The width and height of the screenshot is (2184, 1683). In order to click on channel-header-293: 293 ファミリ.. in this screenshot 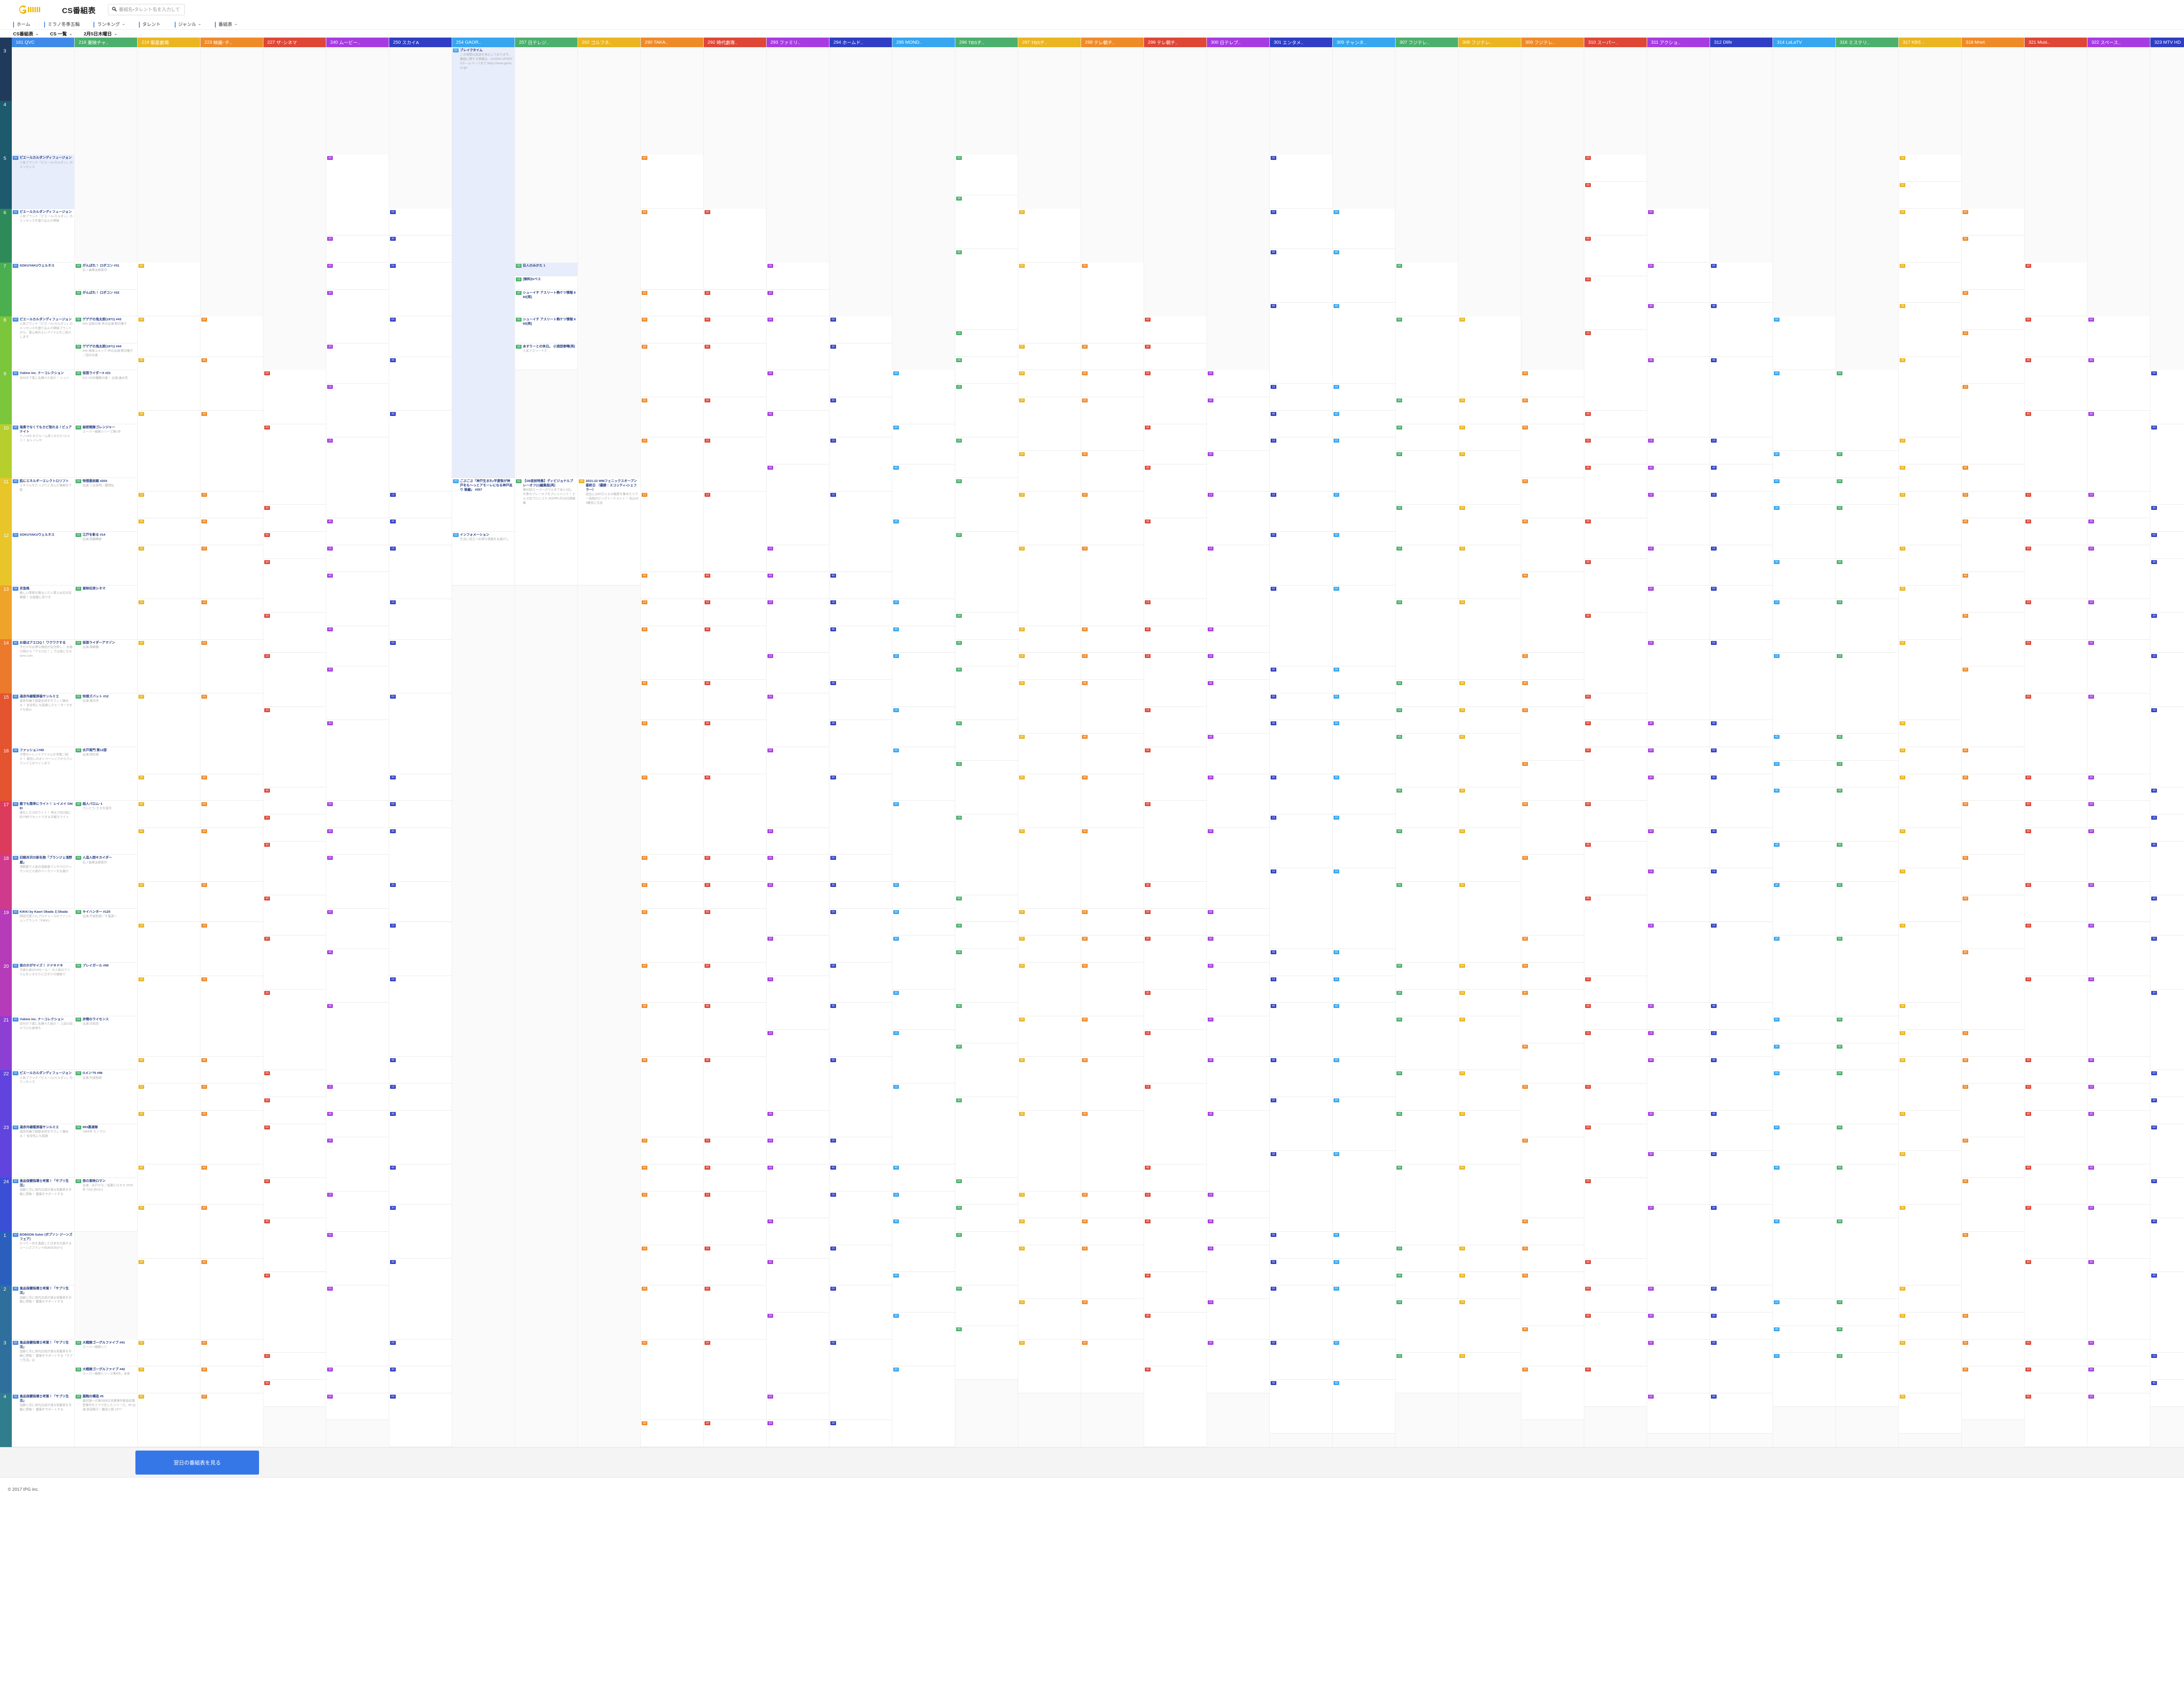, I will do `click(798, 42)`.